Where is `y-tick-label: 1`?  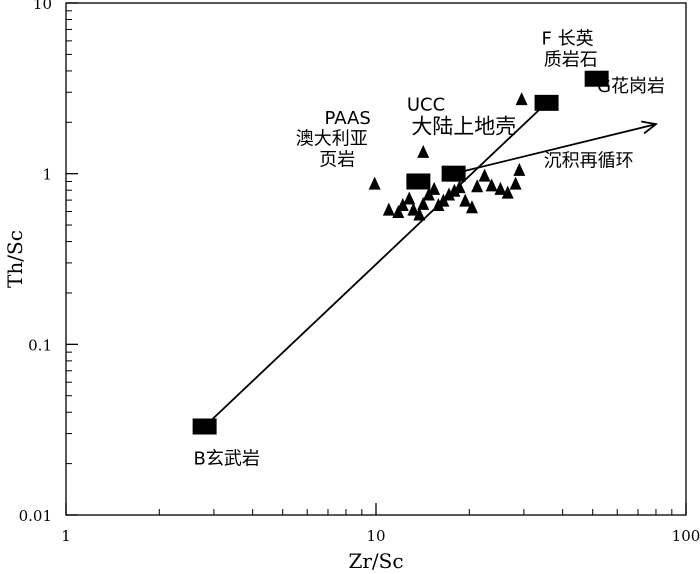 y-tick-label: 1 is located at coordinates (47, 175).